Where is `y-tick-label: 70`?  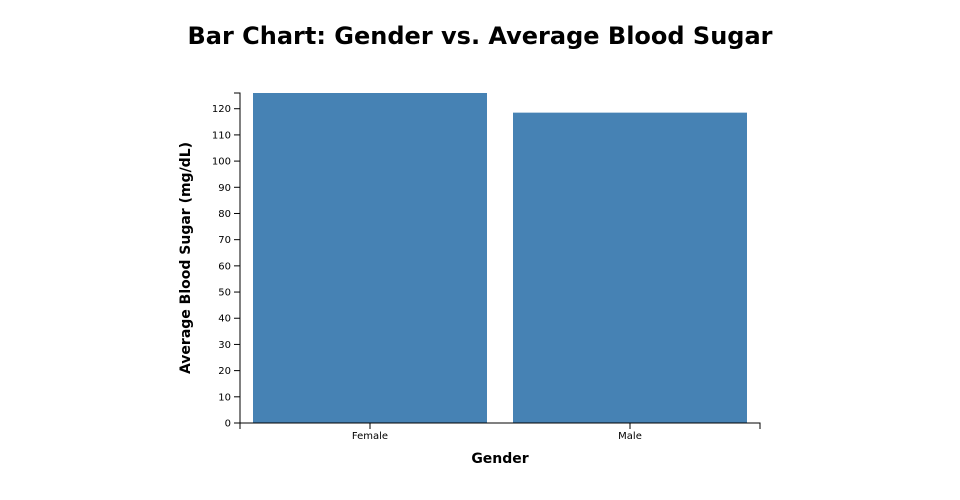
y-tick-label: 70 is located at coordinates (224, 240).